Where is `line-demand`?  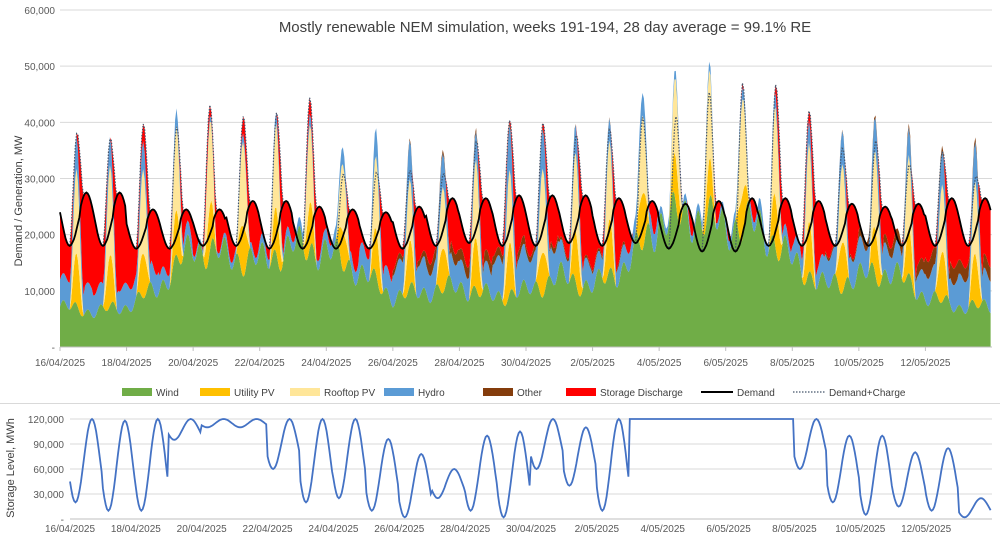
line-demand is located at coordinates (525, 222).